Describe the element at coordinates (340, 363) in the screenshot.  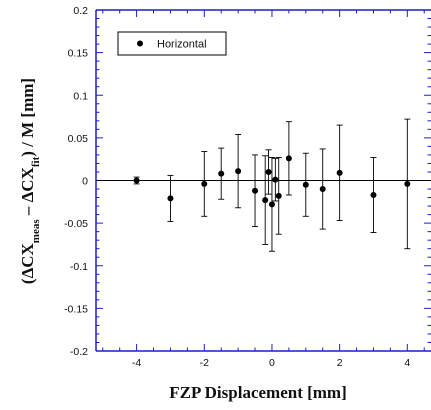
I see `x-tick-label: 2` at that location.